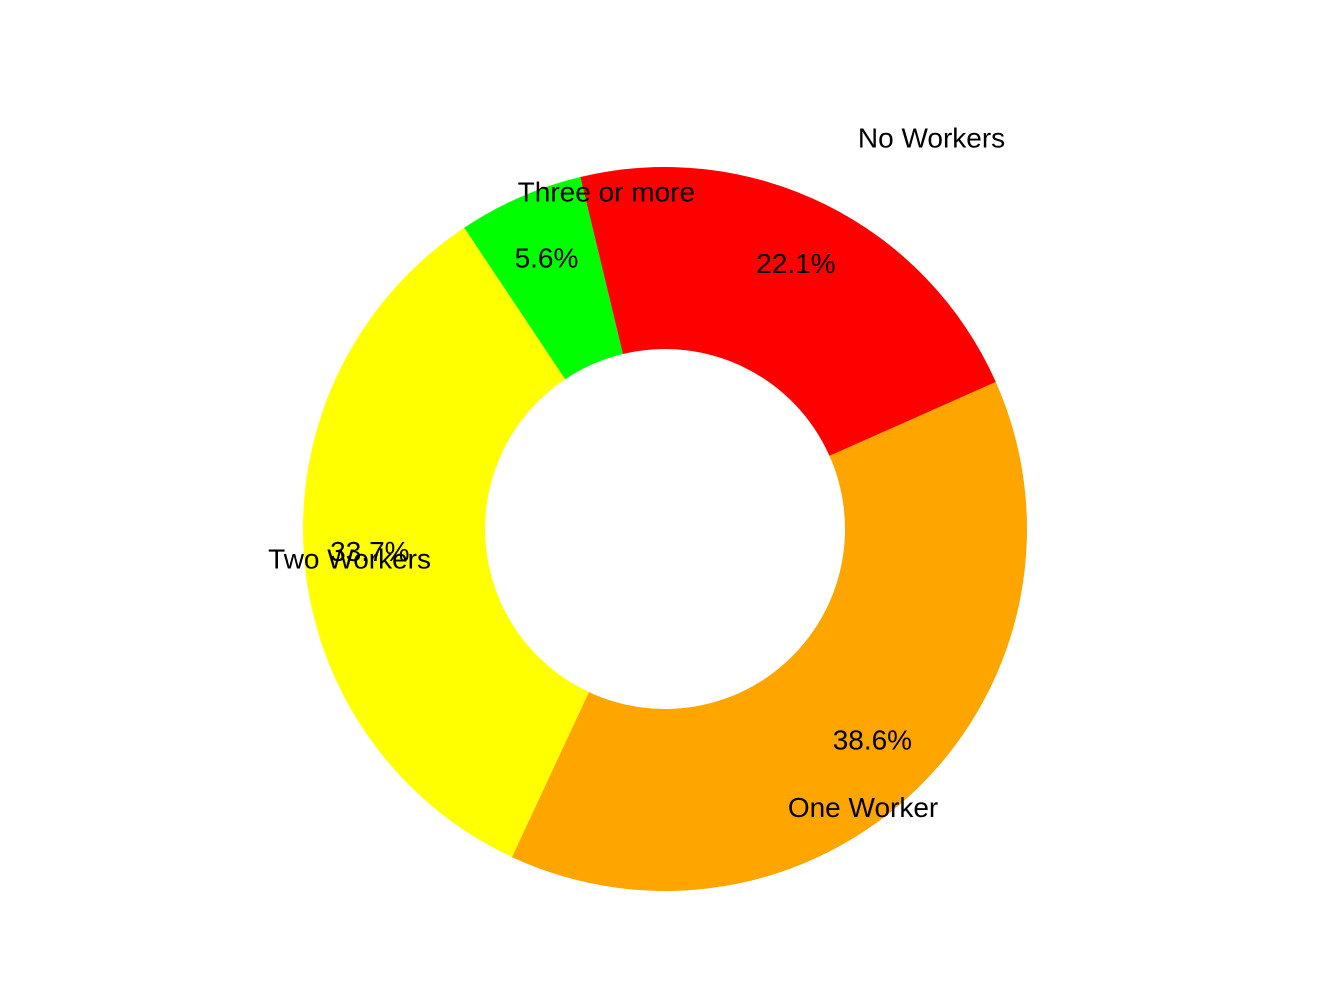  Describe the element at coordinates (863, 807) in the screenshot. I see `category-label-one-worker: One Worker` at that location.